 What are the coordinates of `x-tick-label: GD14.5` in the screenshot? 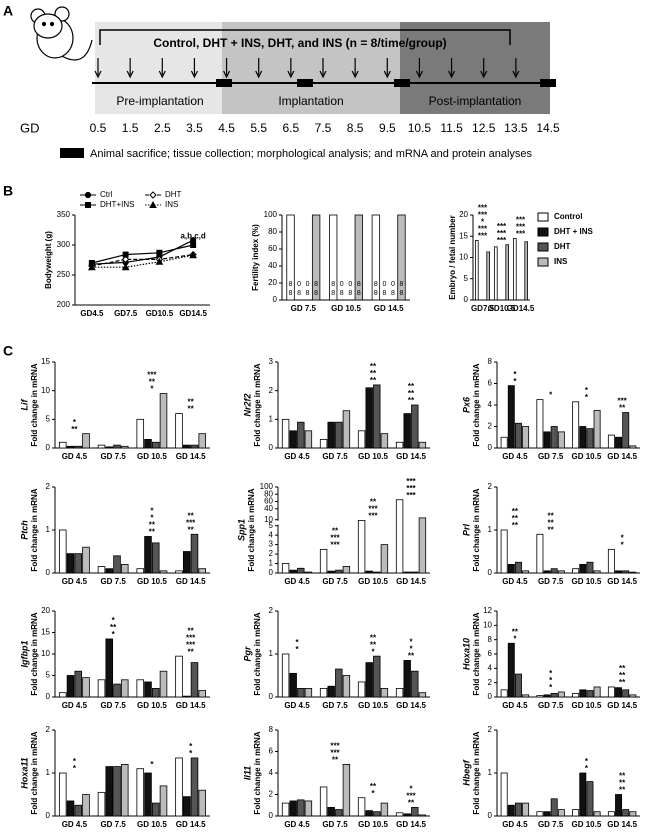 It's located at (193, 313).